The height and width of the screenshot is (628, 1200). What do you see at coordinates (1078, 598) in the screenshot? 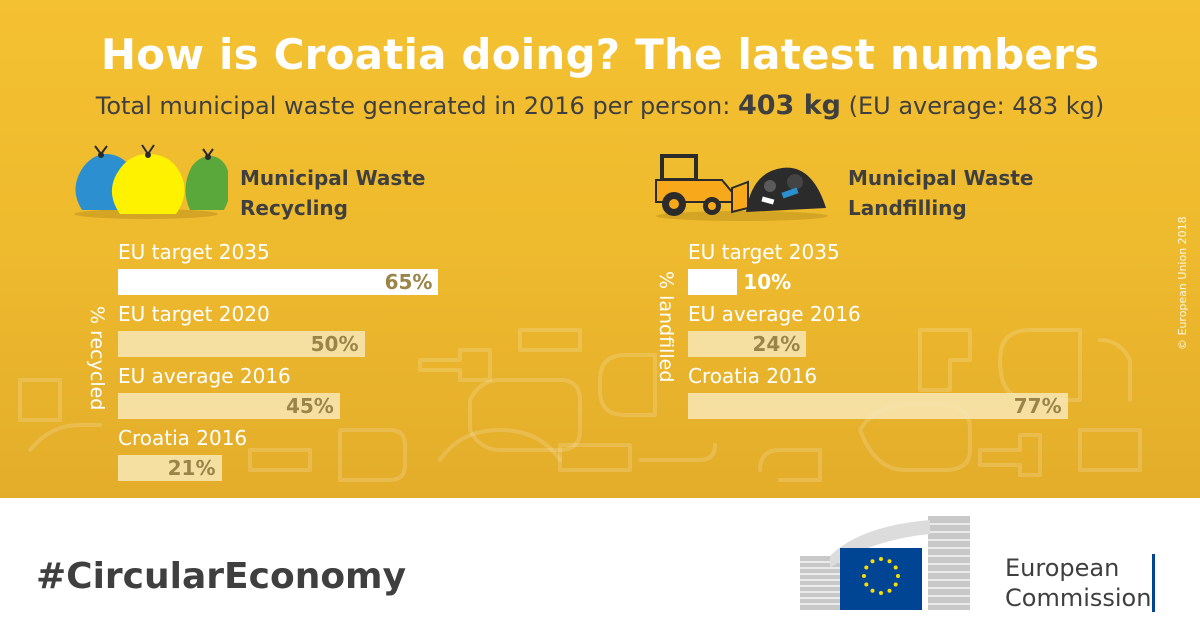
I see `logo-line-commission: Commission` at bounding box center [1078, 598].